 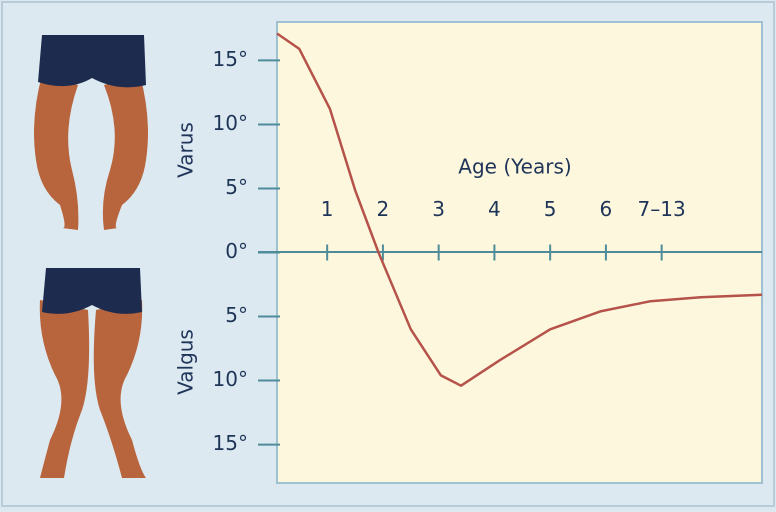 What do you see at coordinates (438, 209) in the screenshot?
I see `x-tick-label: 3` at bounding box center [438, 209].